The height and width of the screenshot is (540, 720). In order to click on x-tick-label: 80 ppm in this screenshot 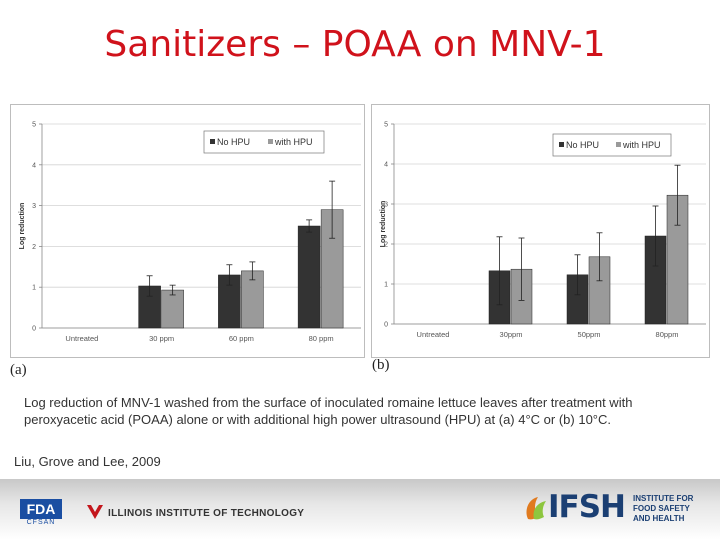, I will do `click(321, 338)`.